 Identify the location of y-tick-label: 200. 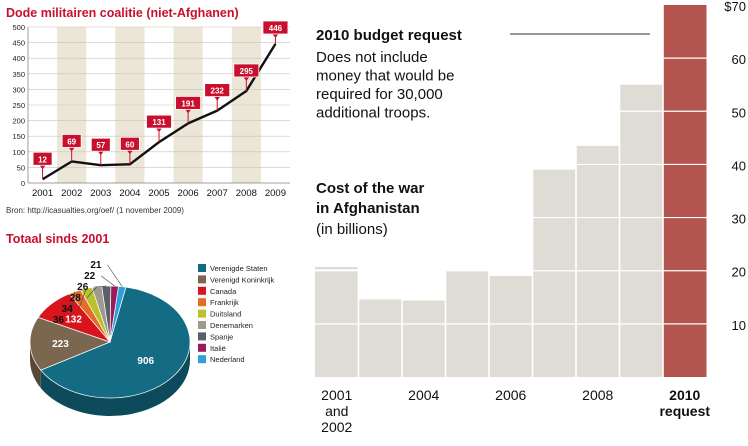
(18, 121).